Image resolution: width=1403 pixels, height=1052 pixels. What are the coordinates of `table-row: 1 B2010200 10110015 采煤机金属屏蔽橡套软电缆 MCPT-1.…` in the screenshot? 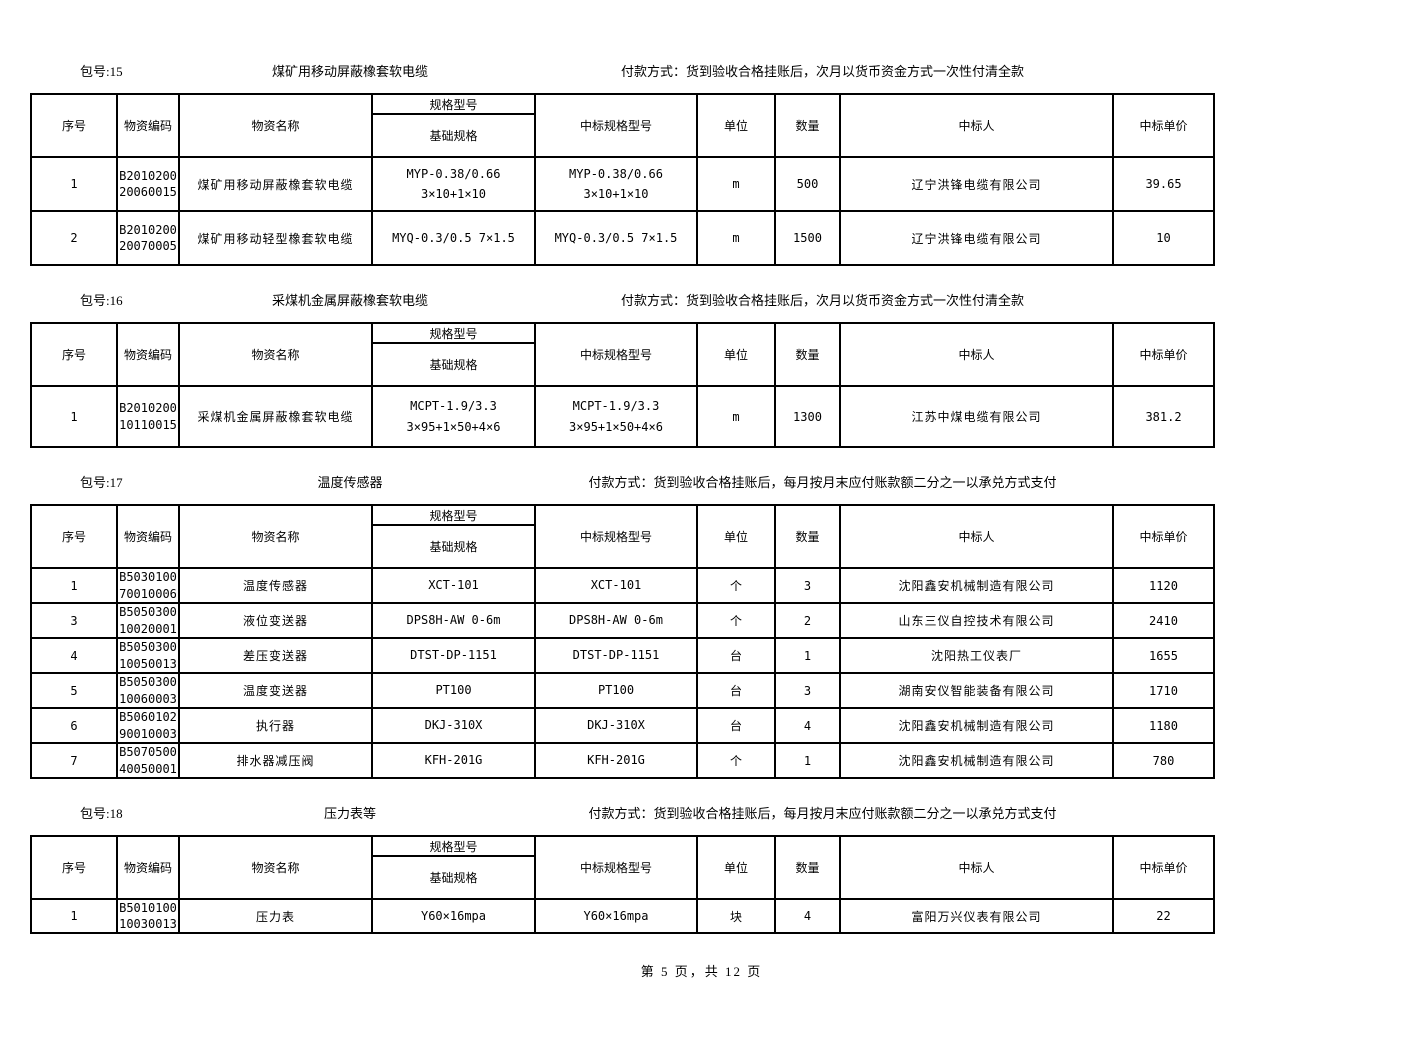 It's located at (622, 416).